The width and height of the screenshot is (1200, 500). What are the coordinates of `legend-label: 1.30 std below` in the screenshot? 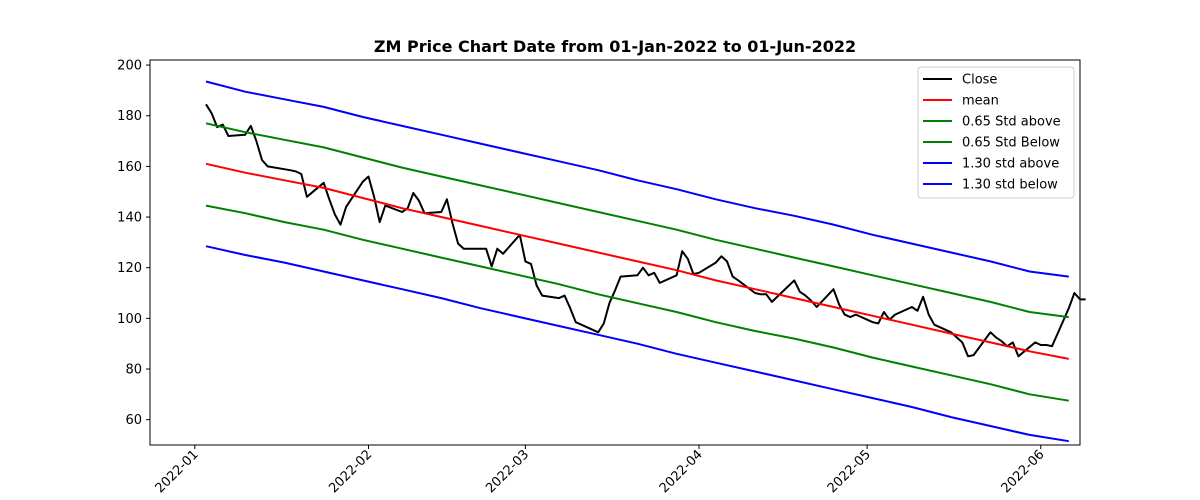 It's located at (1010, 185).